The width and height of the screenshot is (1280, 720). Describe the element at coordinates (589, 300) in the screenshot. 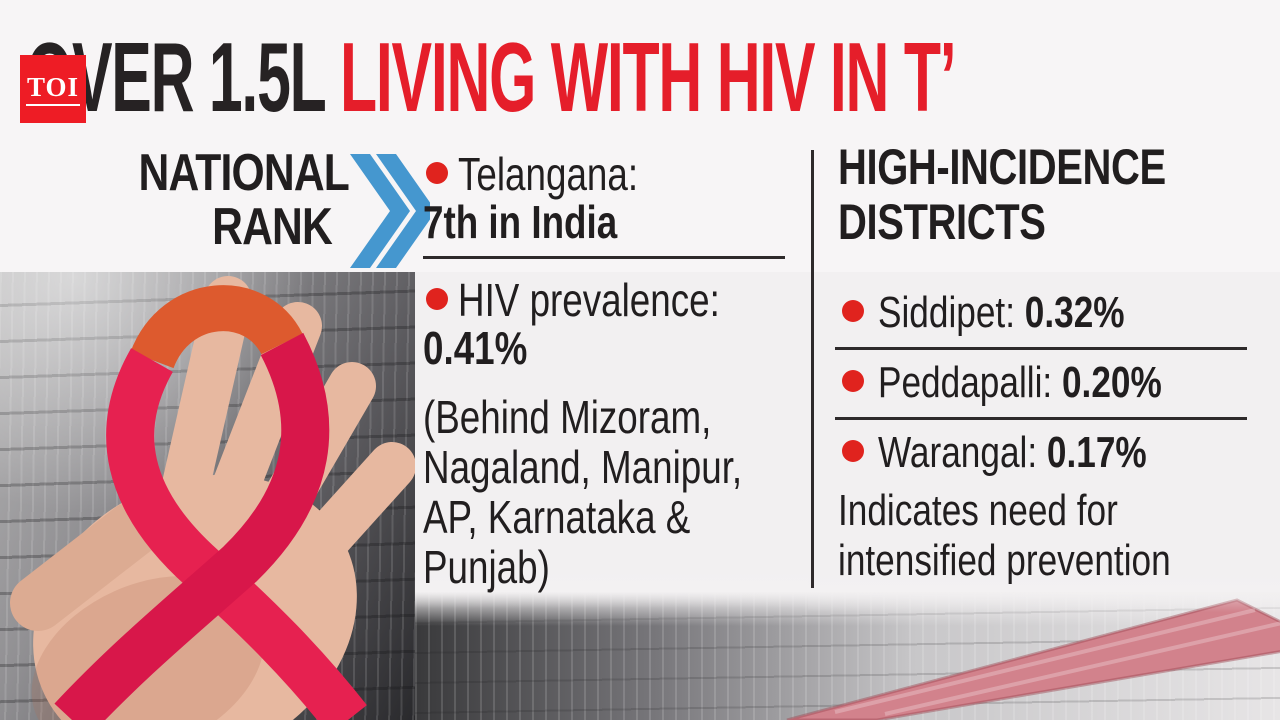

I see `stat-prevalence-label: HIV prevalence:` at that location.